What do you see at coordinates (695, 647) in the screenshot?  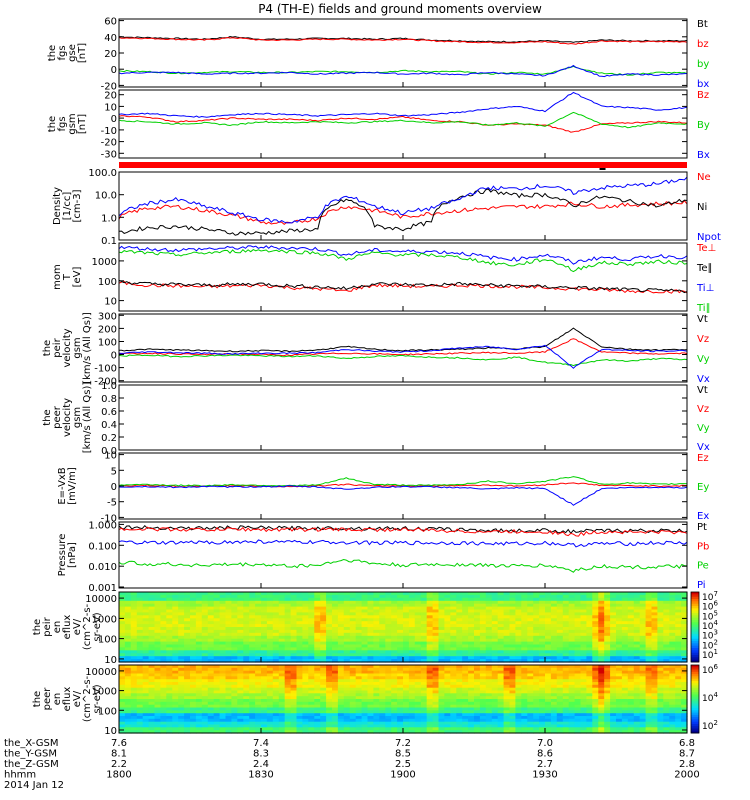 I see `colorbar-cell` at bounding box center [695, 647].